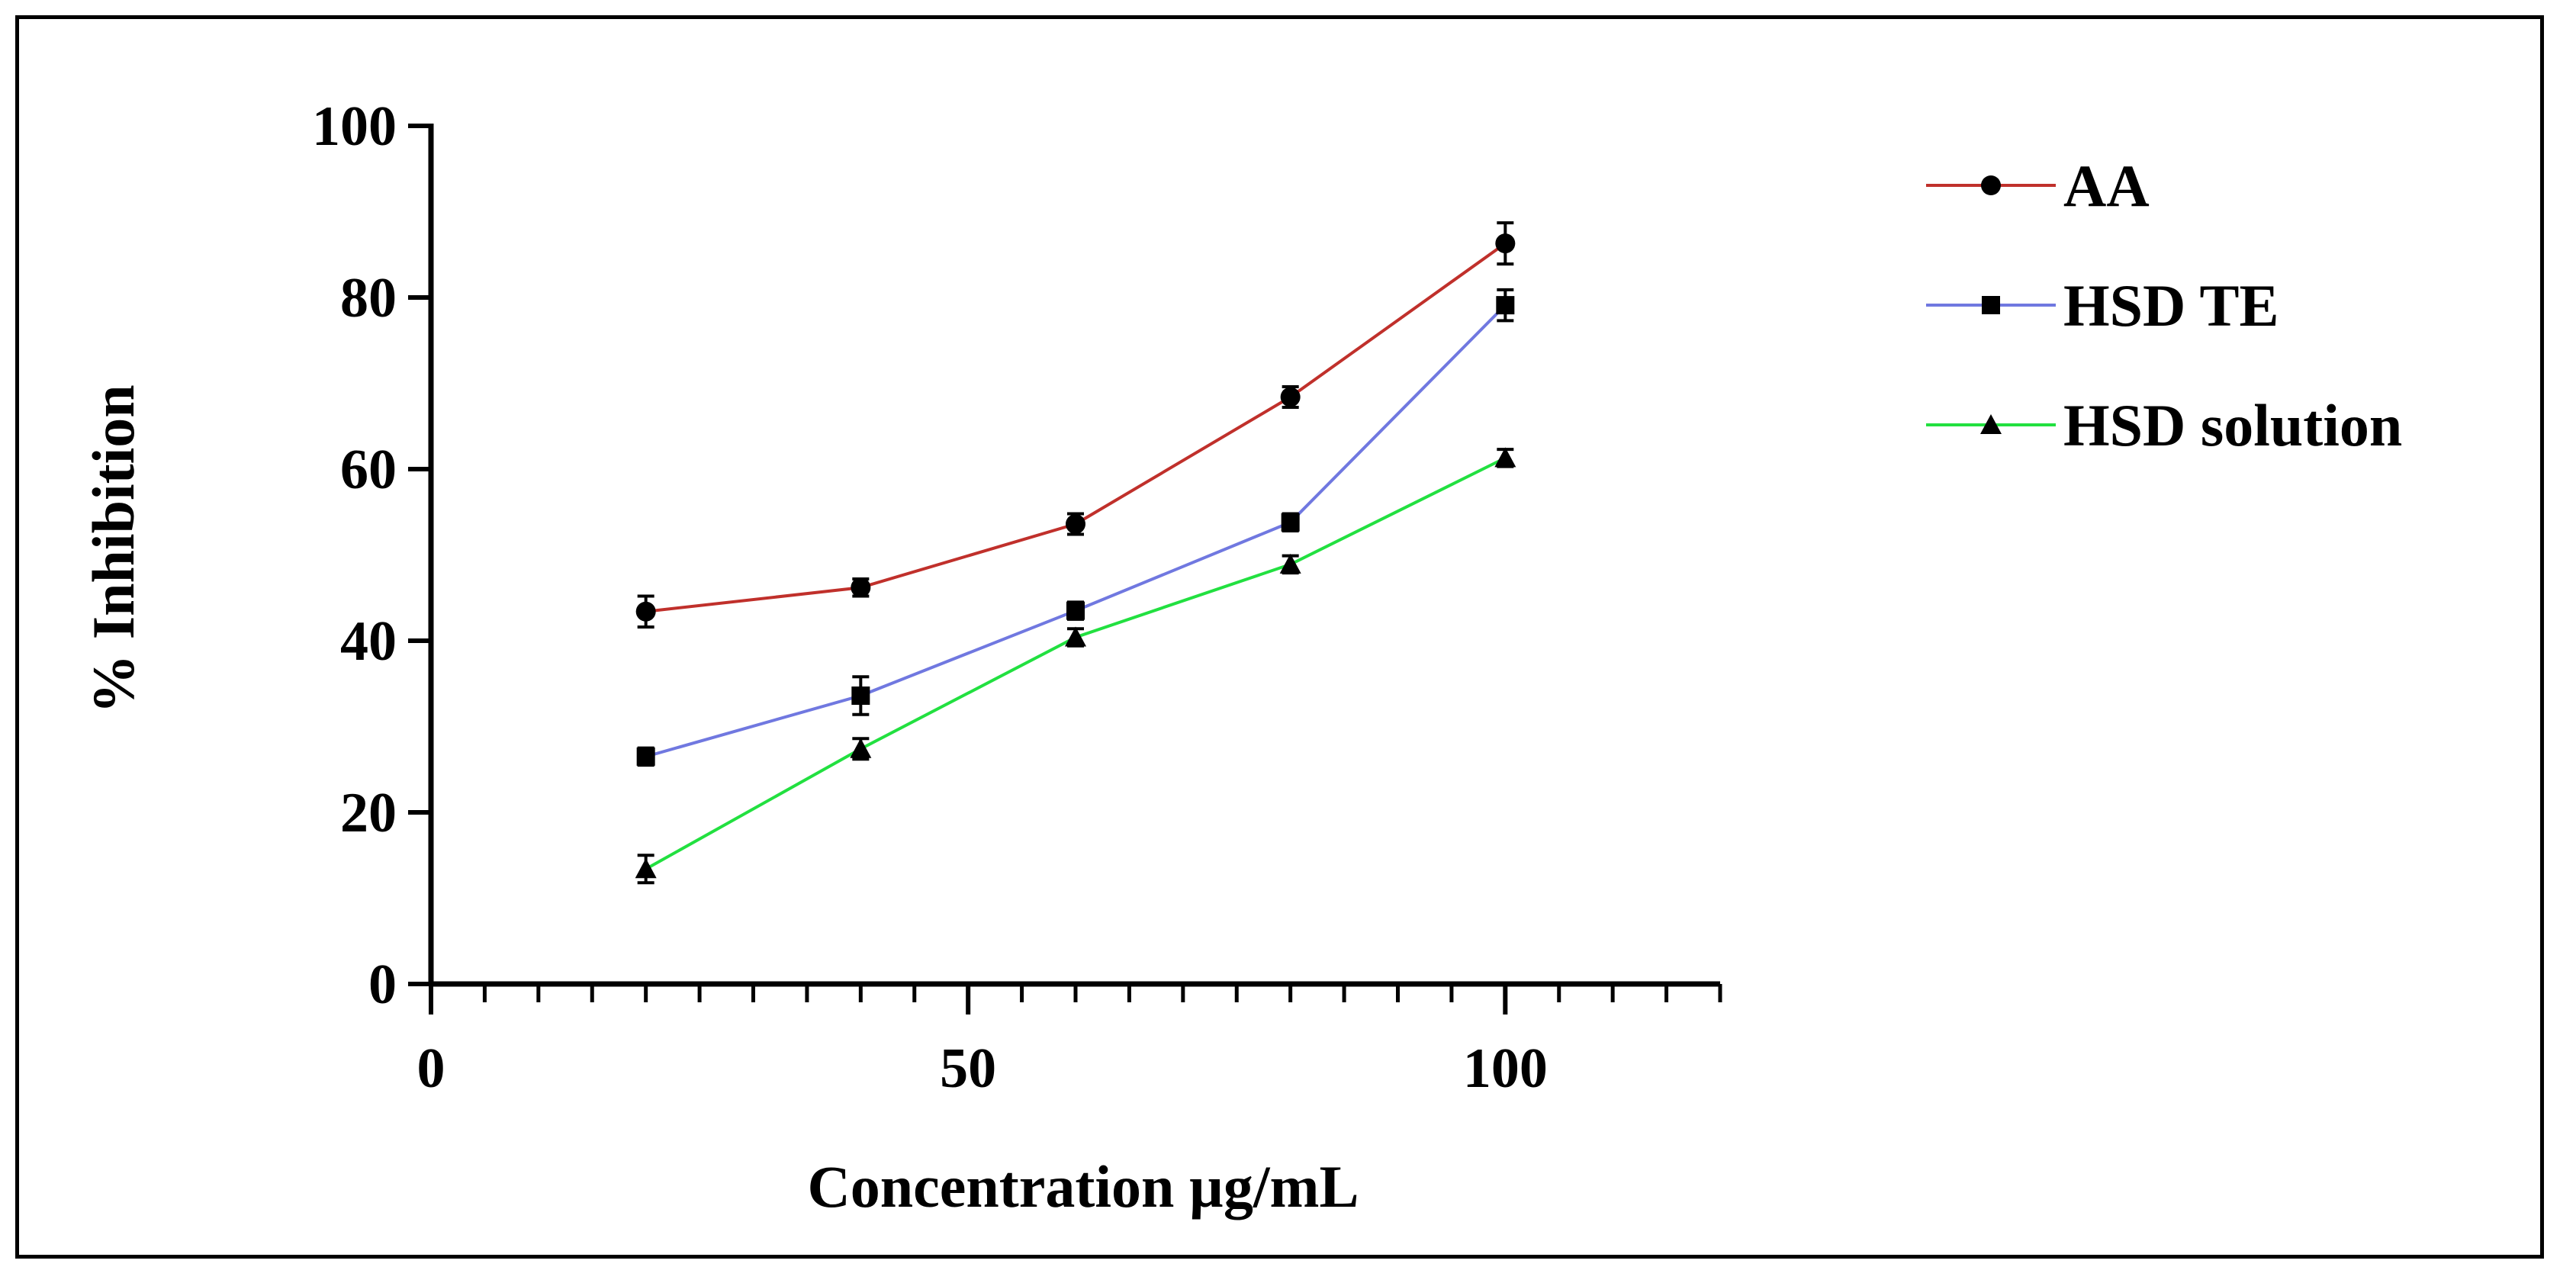  I want to click on legend-item: HSD TE, so click(2102, 305).